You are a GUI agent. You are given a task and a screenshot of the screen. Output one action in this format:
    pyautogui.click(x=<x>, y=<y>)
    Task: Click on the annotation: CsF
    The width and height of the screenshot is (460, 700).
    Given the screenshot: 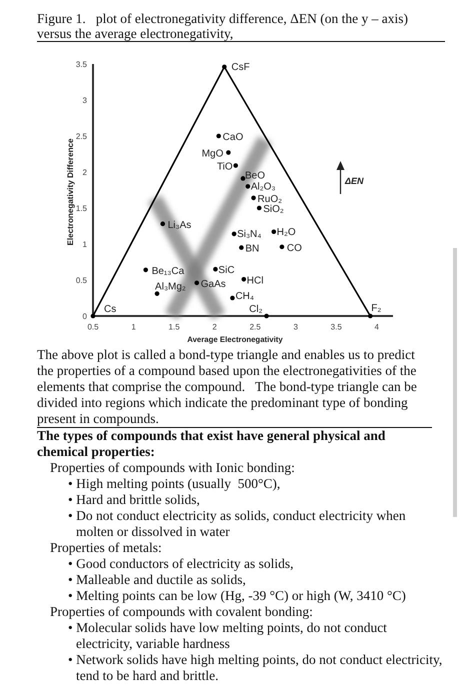 What is the action you would take?
    pyautogui.click(x=240, y=67)
    